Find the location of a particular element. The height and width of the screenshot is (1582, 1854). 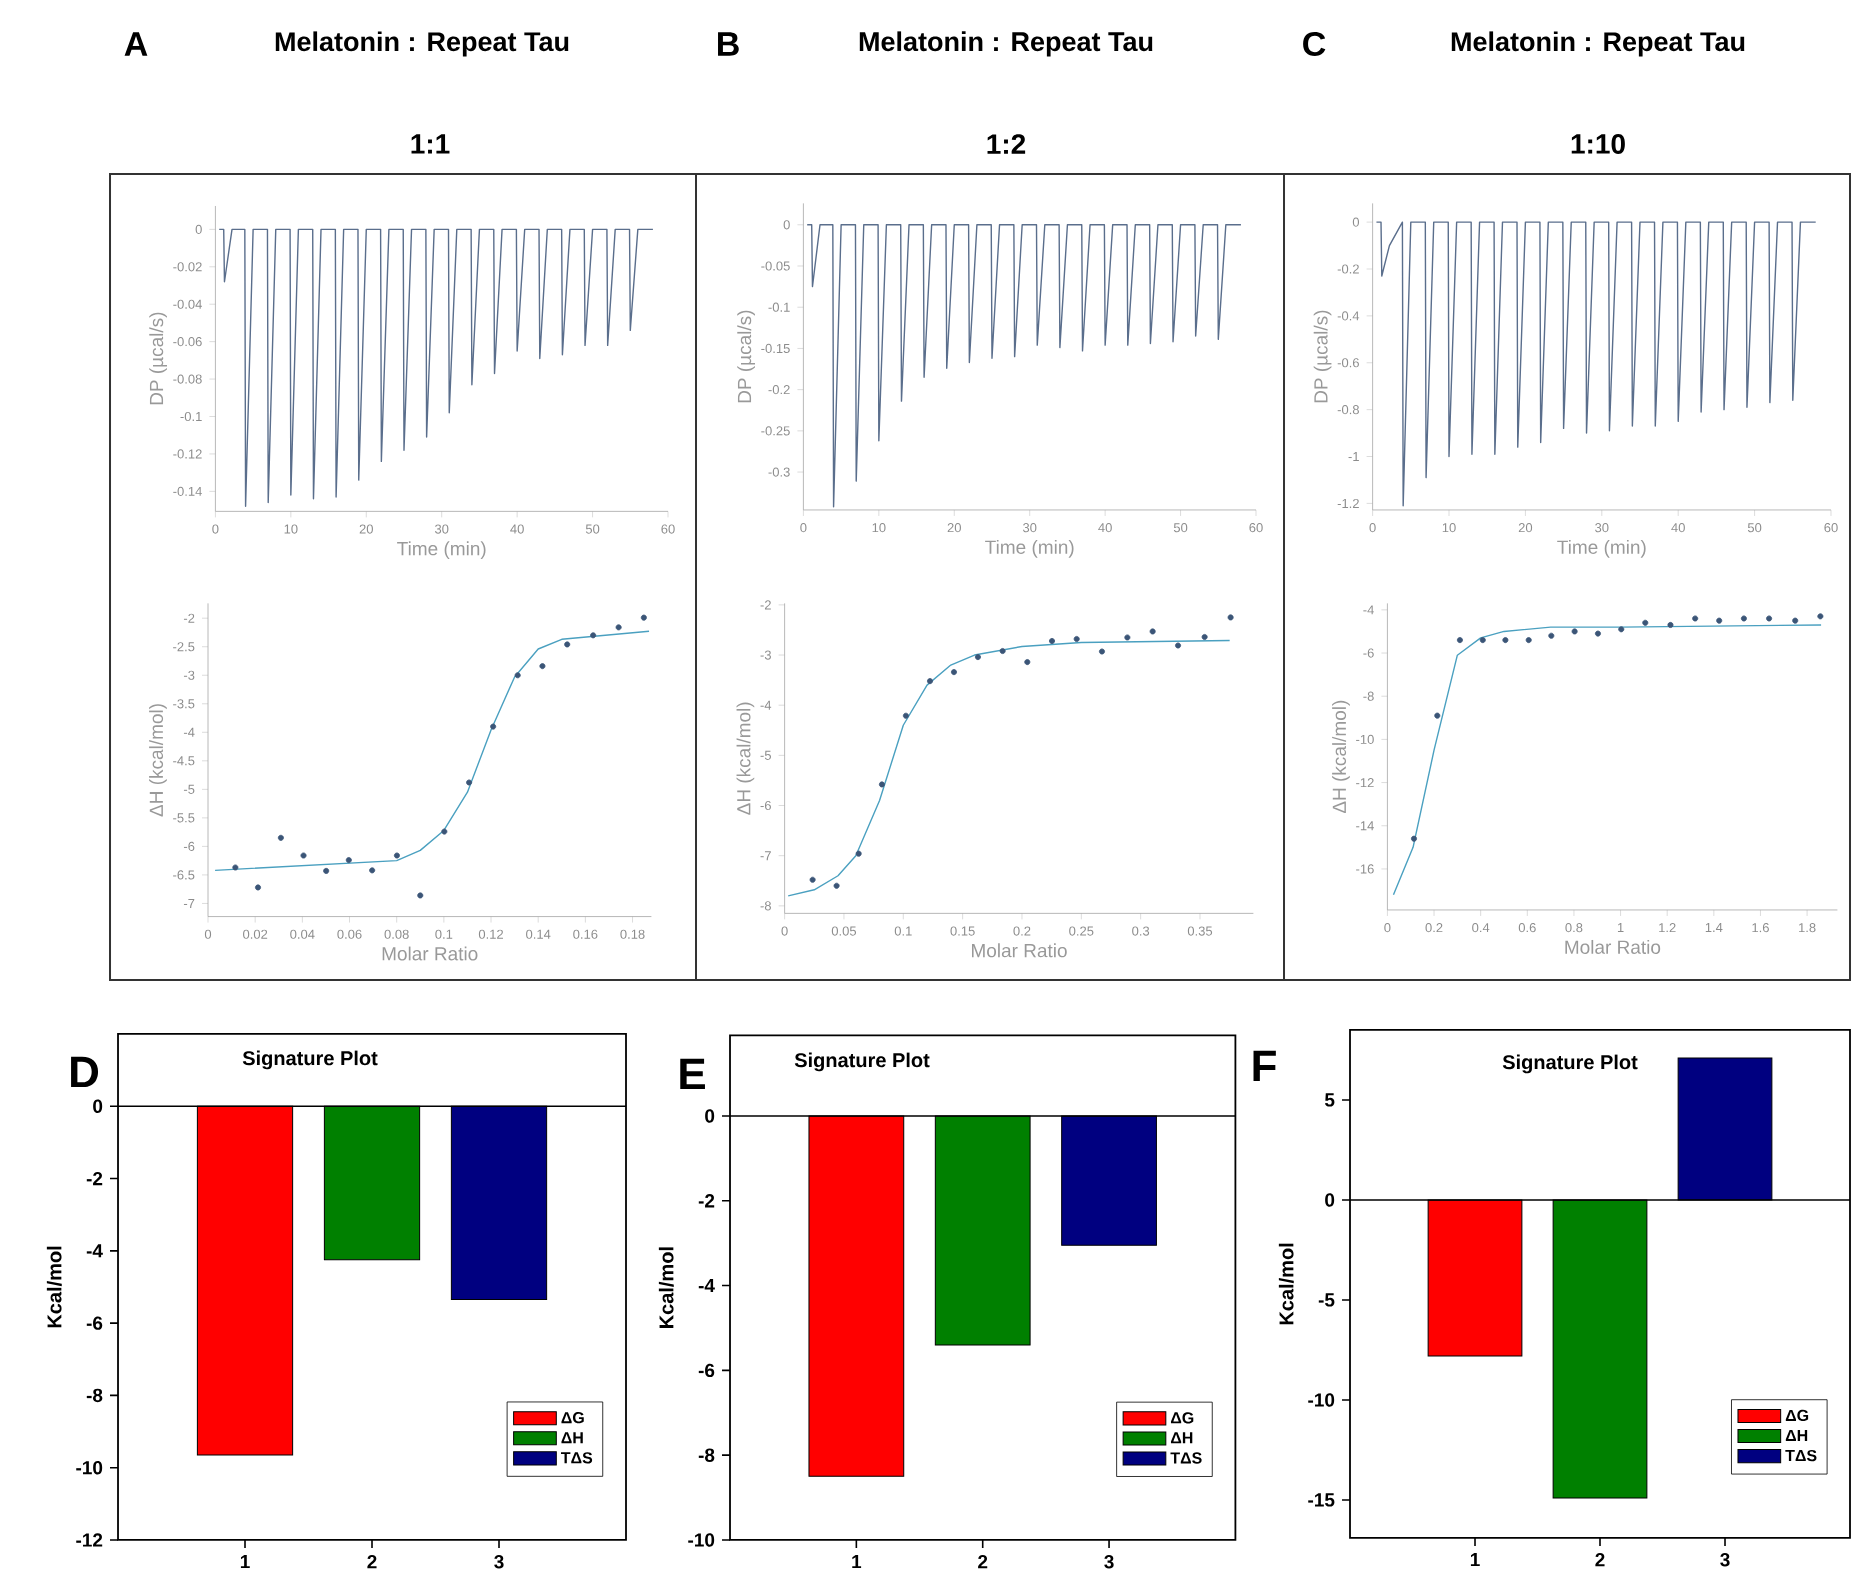

text: F is located at coordinates (1264, 1066).